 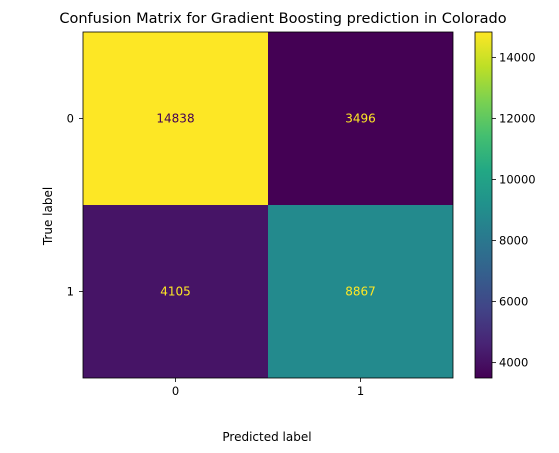 I want to click on x-tick-label: 0, so click(x=175, y=391).